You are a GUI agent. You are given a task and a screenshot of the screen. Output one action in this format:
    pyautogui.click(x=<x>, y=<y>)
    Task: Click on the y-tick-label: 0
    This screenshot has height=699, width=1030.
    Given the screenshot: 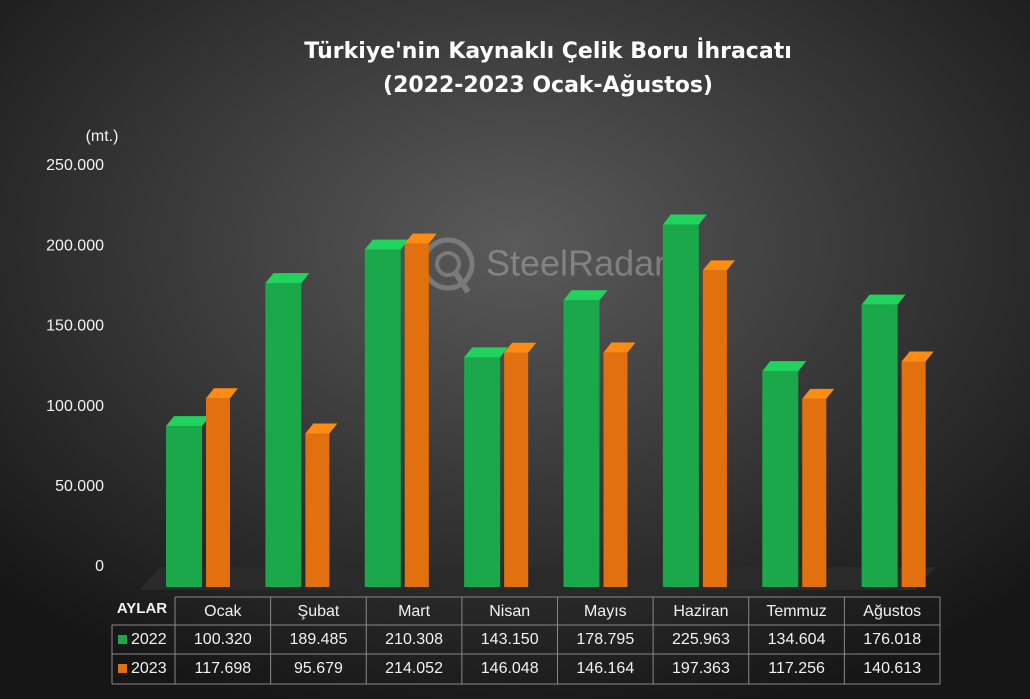 What is the action you would take?
    pyautogui.click(x=99, y=566)
    